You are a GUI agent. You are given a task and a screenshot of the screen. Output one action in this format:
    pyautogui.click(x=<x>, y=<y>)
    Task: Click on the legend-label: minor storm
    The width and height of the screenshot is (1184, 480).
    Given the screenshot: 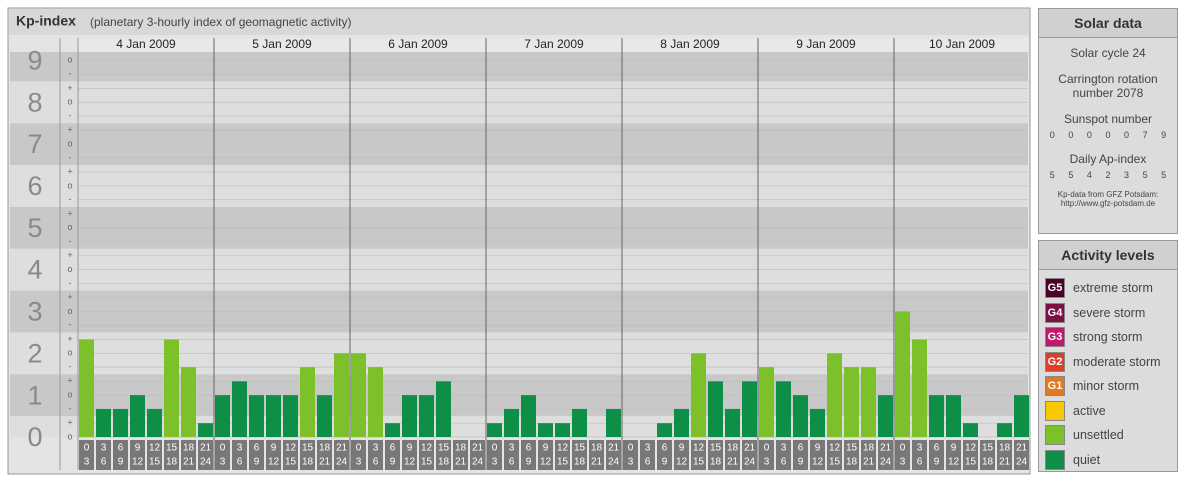 What is the action you would take?
    pyautogui.click(x=1106, y=386)
    